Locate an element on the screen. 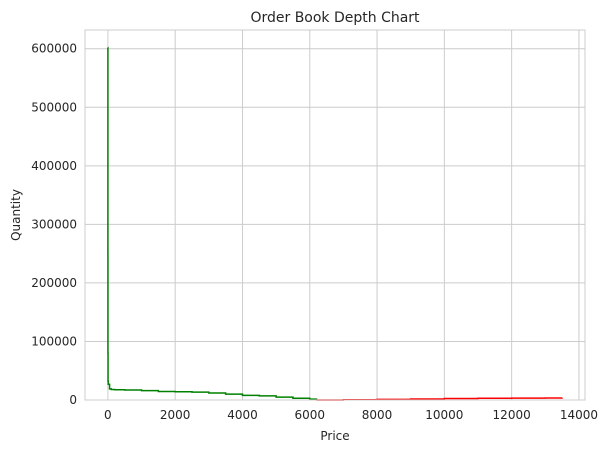 The image size is (603, 453). chart-title: Order Book Depth Chart is located at coordinates (335, 18).